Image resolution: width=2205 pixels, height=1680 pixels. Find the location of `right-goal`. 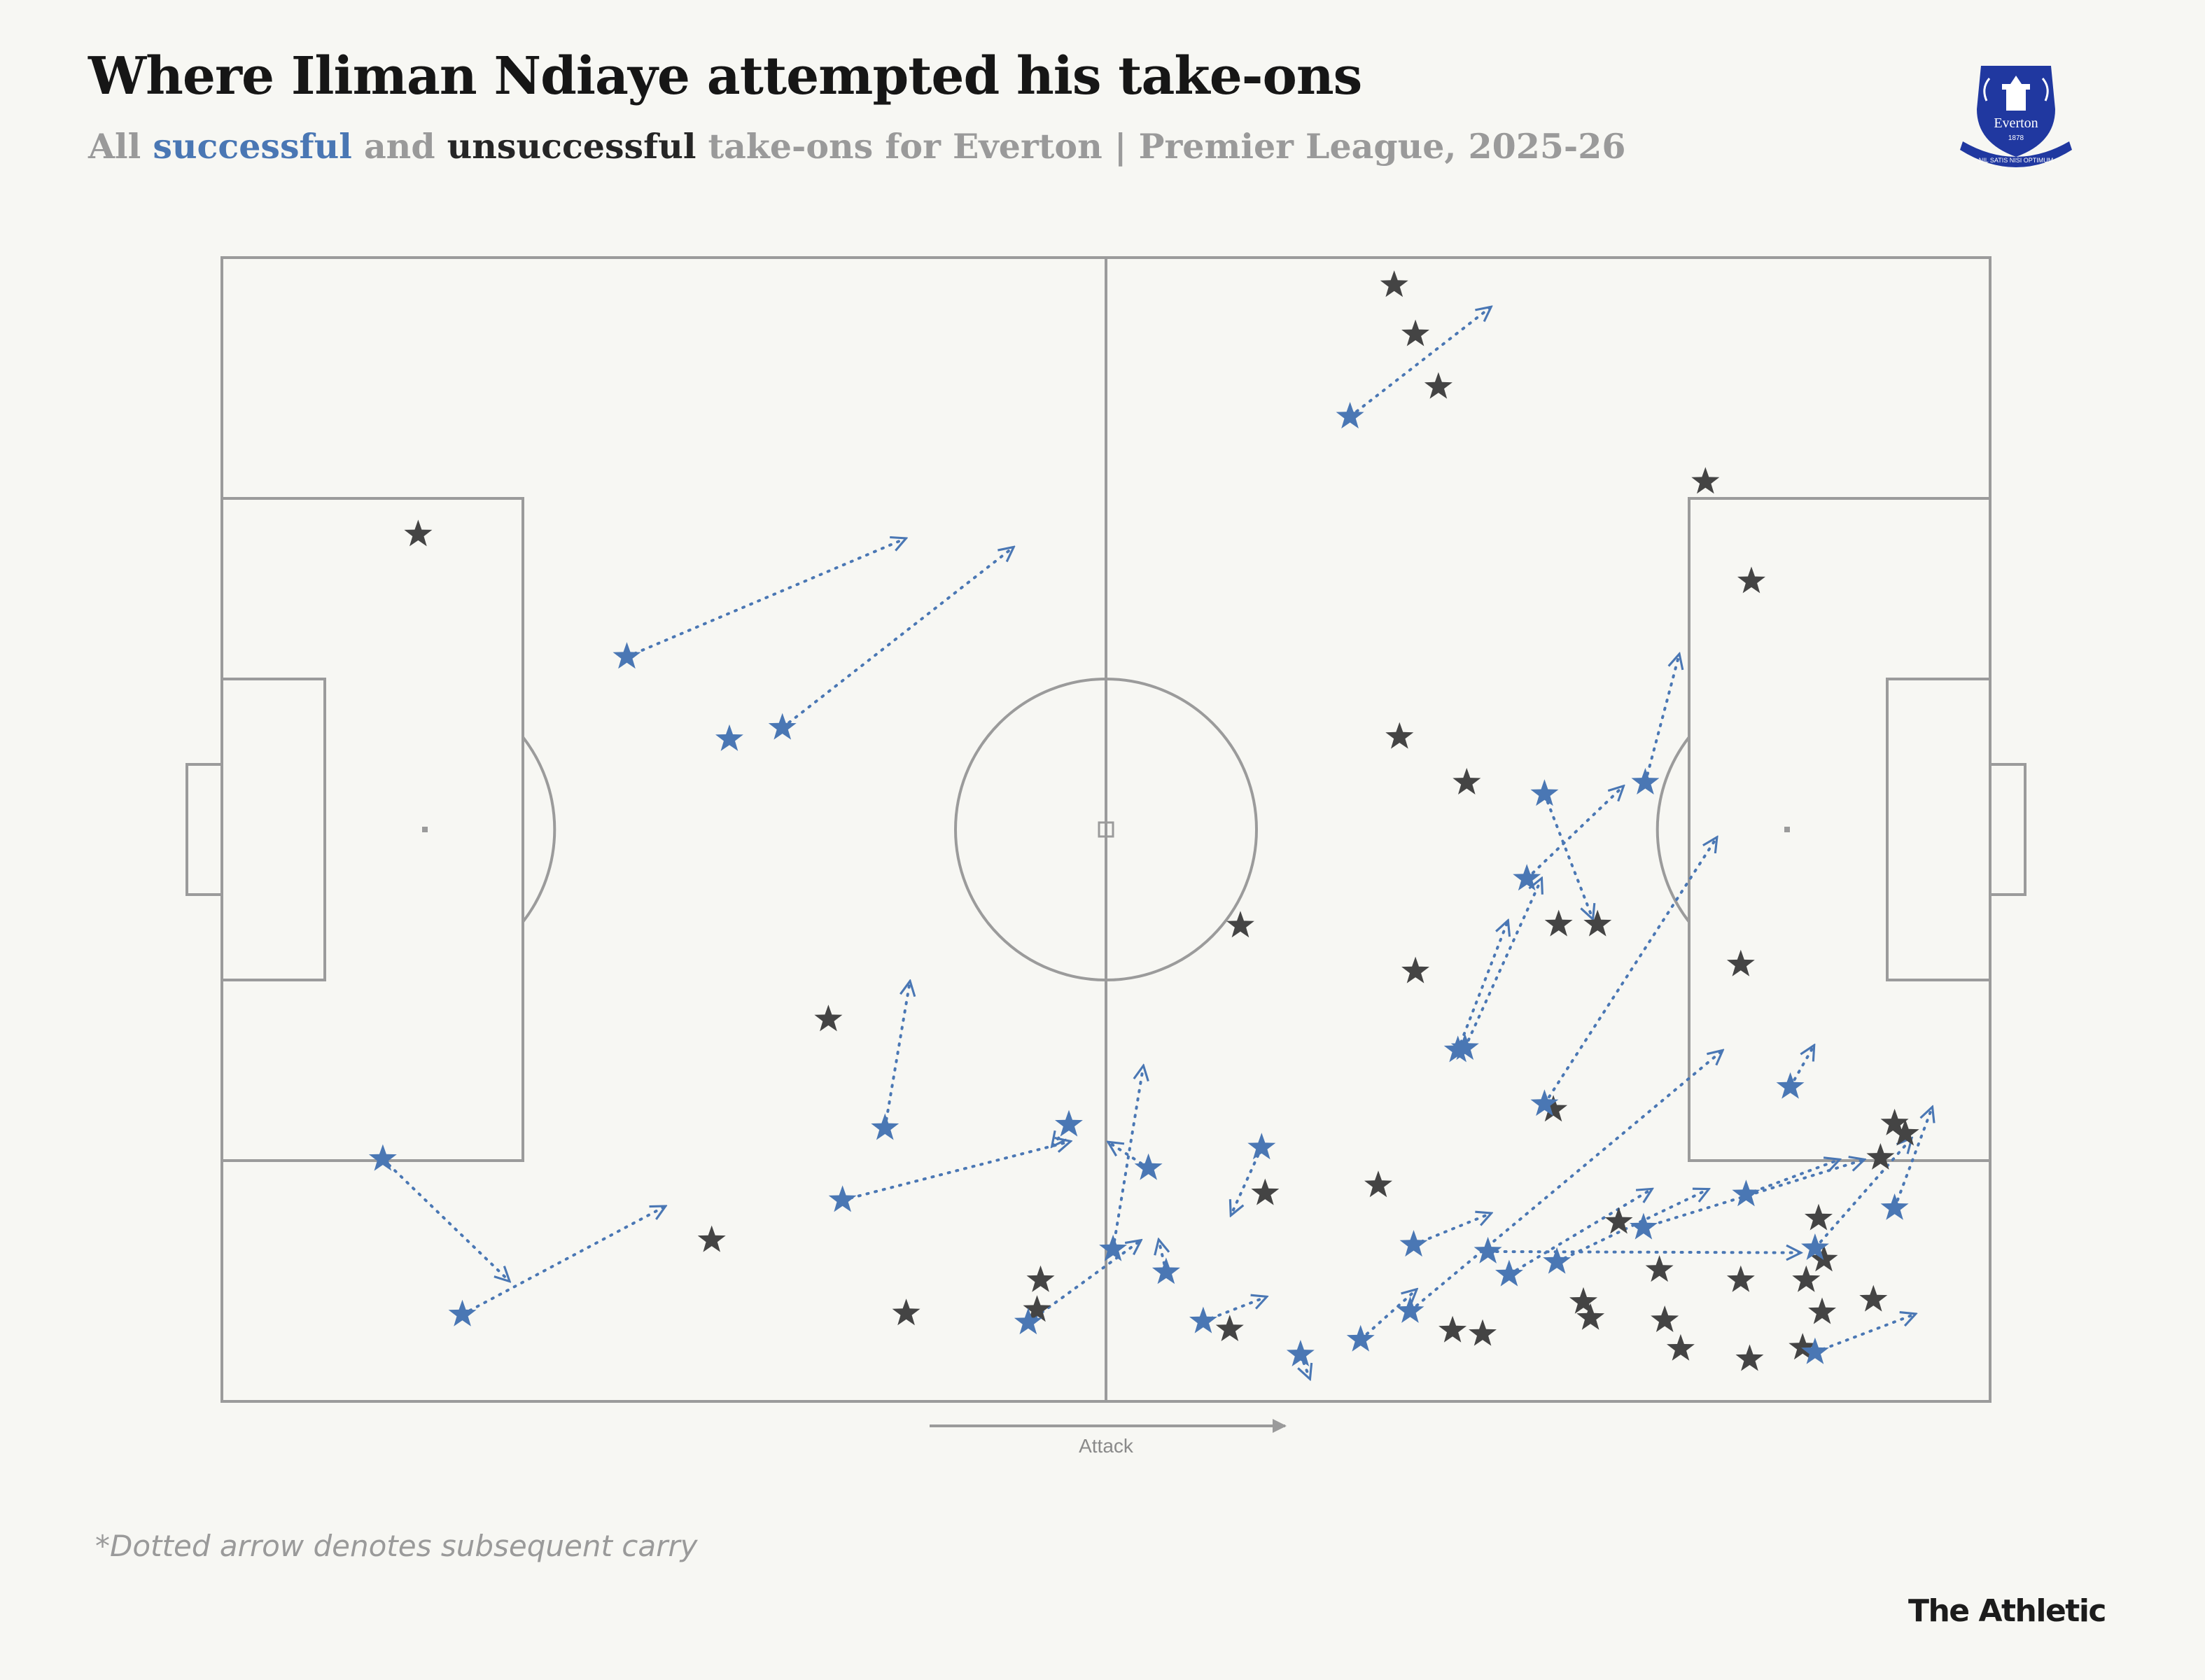

right-goal is located at coordinates (2007, 829).